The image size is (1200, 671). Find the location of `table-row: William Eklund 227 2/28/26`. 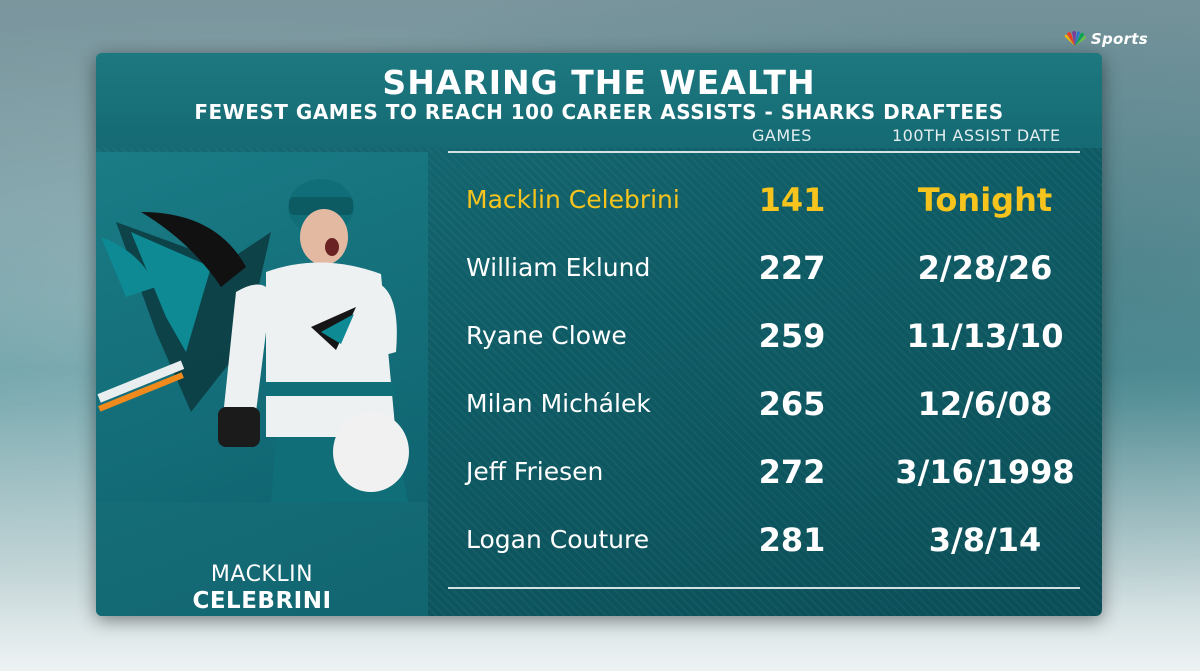

table-row: William Eklund 227 2/28/26 is located at coordinates (764, 269).